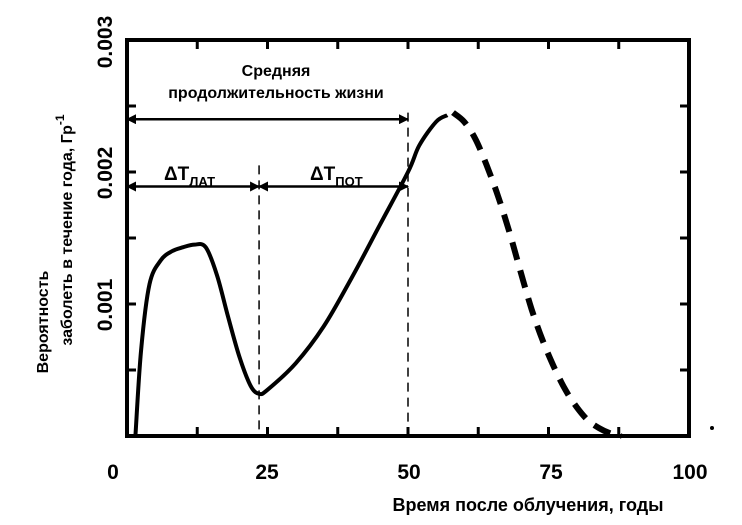 The height and width of the screenshot is (525, 742). Describe the element at coordinates (105, 304) in the screenshot. I see `y-tick-label-0.001: 0.001` at that location.